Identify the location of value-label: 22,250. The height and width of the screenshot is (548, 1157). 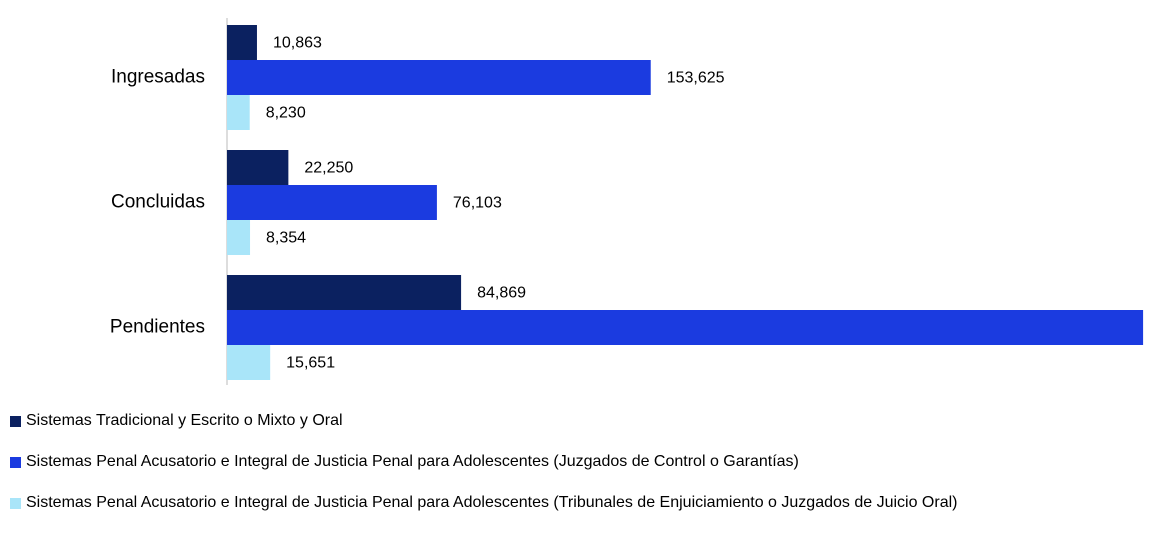
(328, 168).